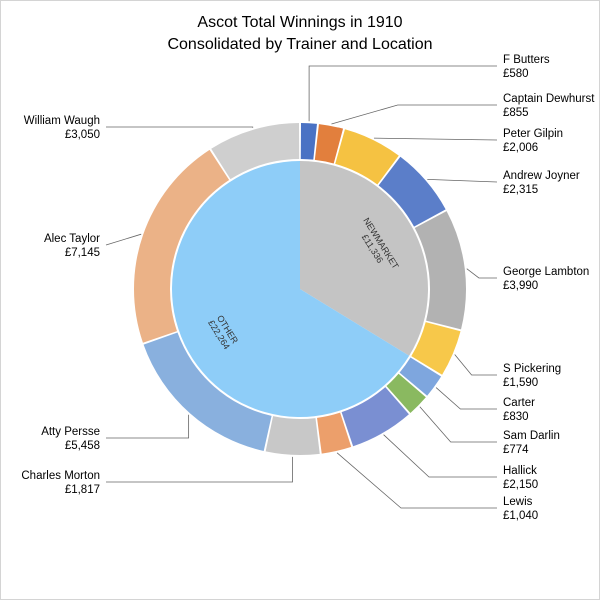  I want to click on leader-f-butters, so click(402, 93).